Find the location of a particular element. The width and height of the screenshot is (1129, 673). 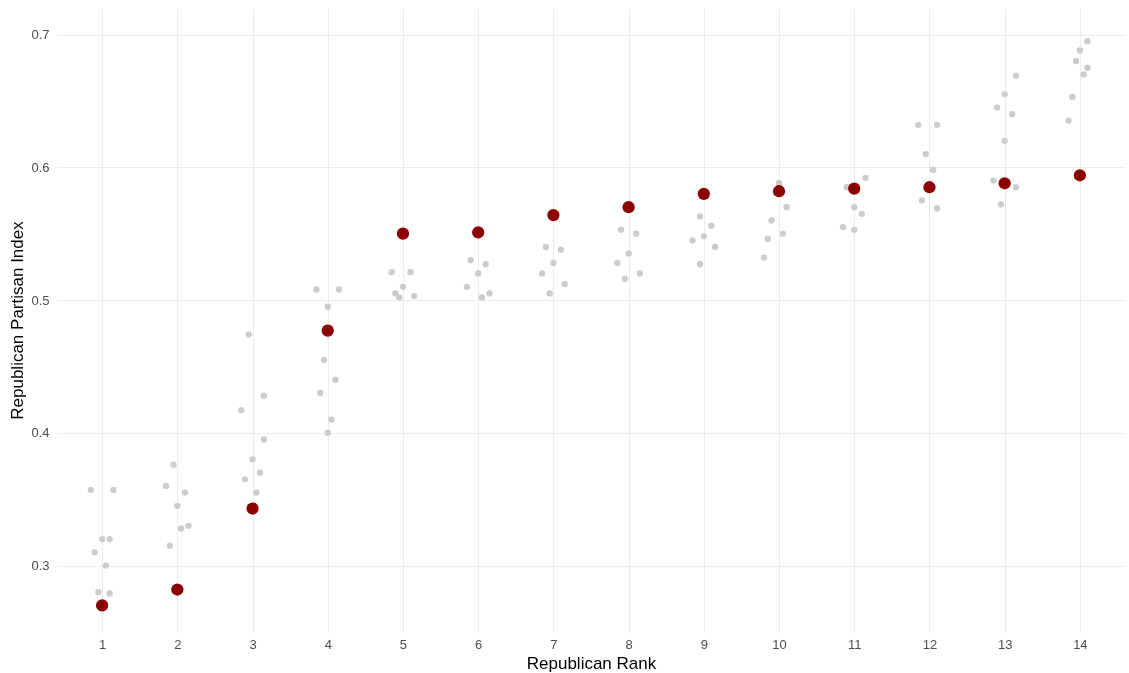

x-tick-label: 3 is located at coordinates (253, 644).